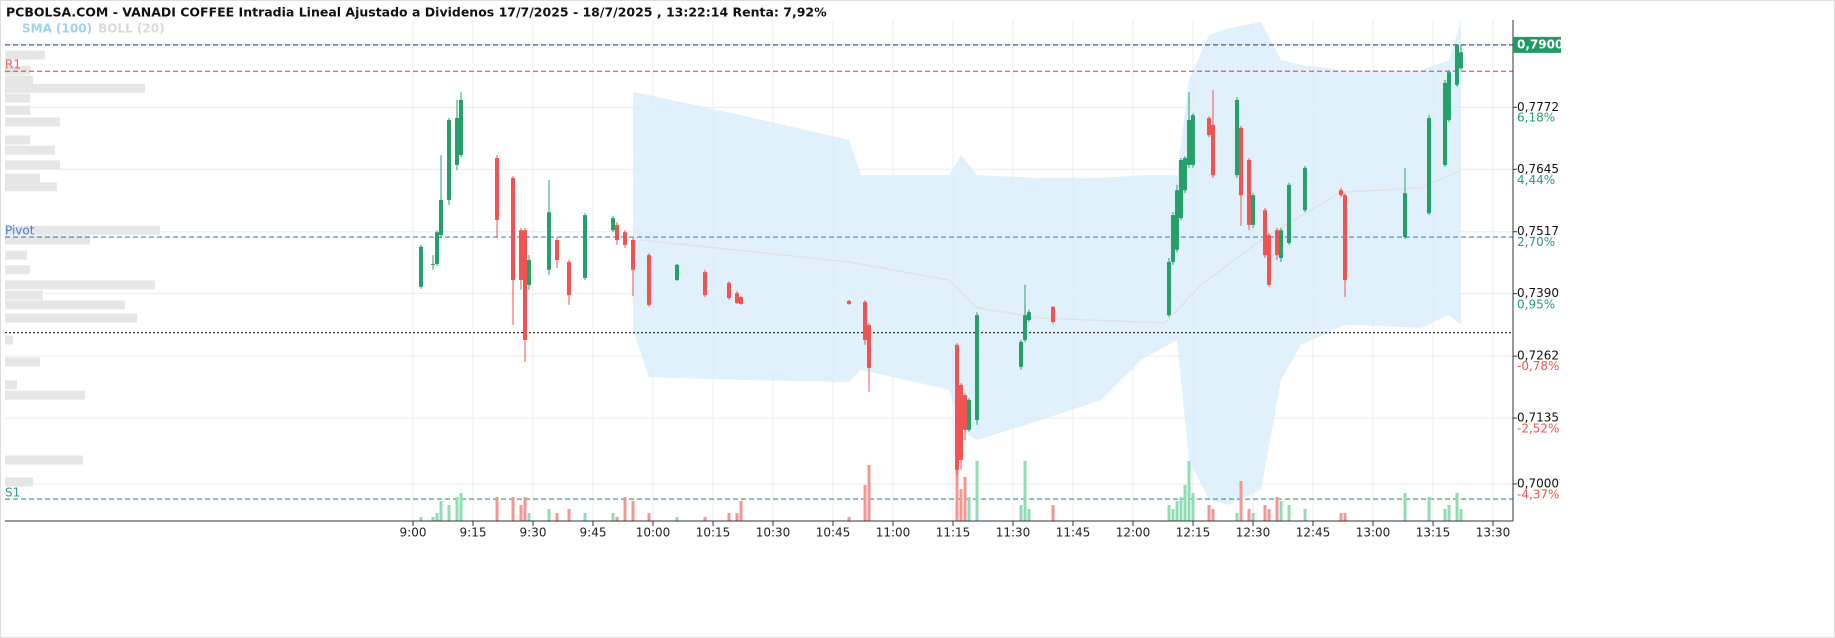 The height and width of the screenshot is (638, 1835). I want to click on x-tick-label: 12:00, so click(1133, 533).